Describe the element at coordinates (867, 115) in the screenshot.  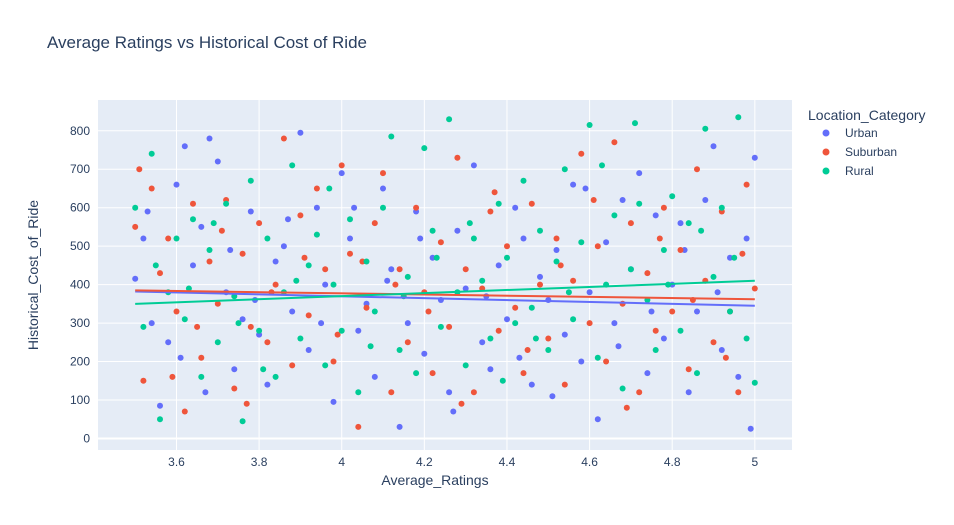
I see `legend-title: Location_Category` at that location.